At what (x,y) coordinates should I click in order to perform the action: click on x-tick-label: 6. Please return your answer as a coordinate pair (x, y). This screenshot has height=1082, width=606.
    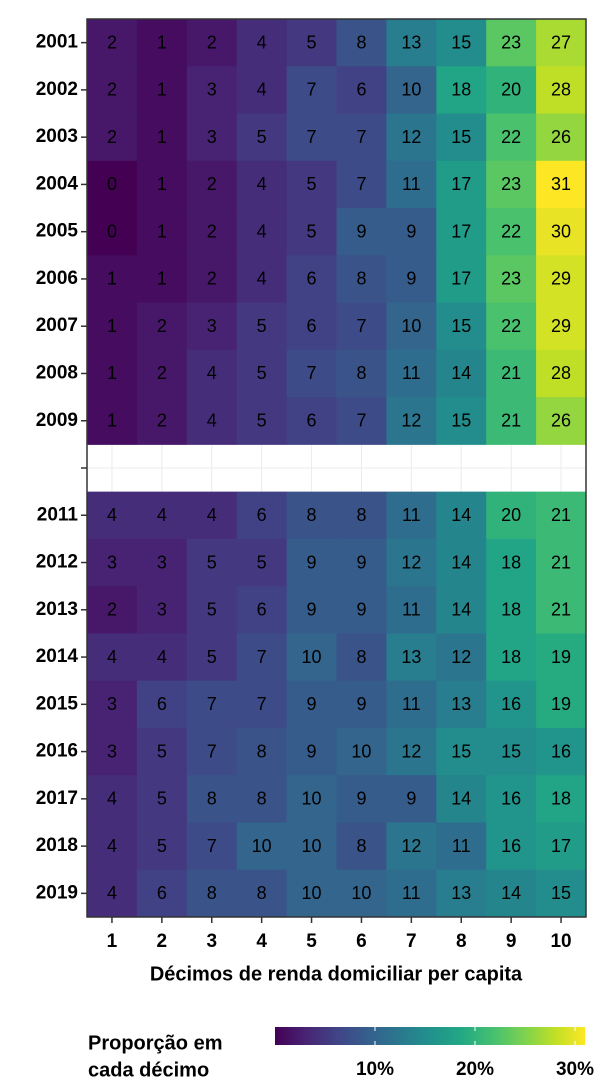
    Looking at the image, I should click on (361, 941).